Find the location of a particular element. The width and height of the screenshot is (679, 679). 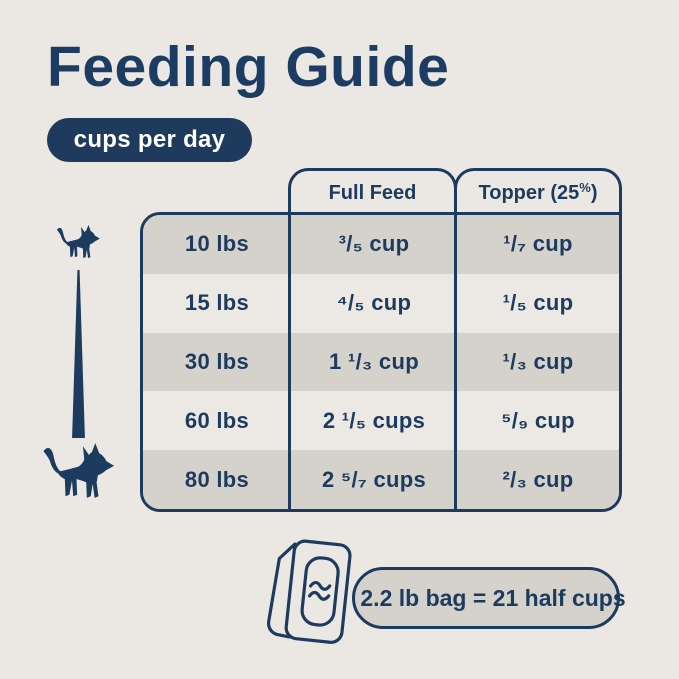

full-feed-cell: ³/₅ cup is located at coordinates (374, 244).